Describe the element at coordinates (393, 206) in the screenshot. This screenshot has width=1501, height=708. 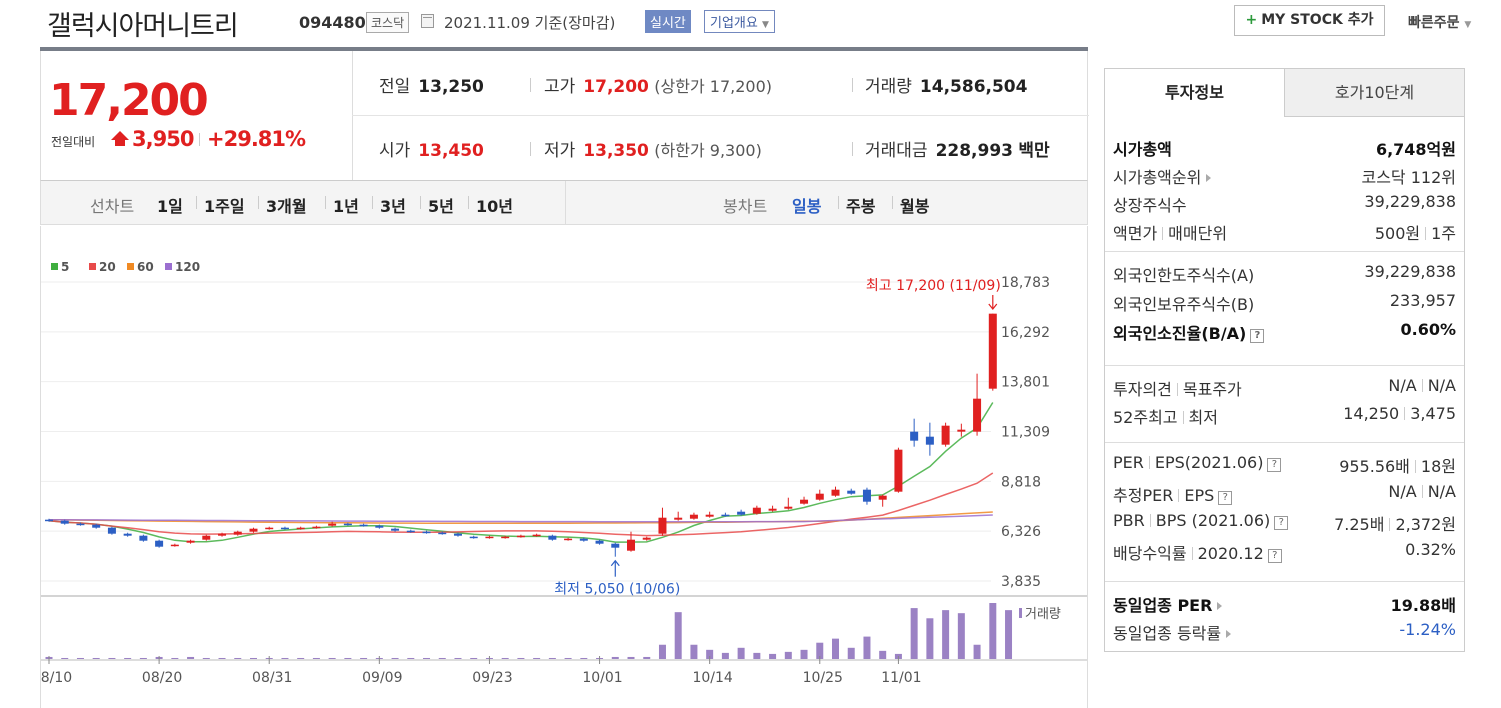
I see `line-period-4: 3년` at that location.